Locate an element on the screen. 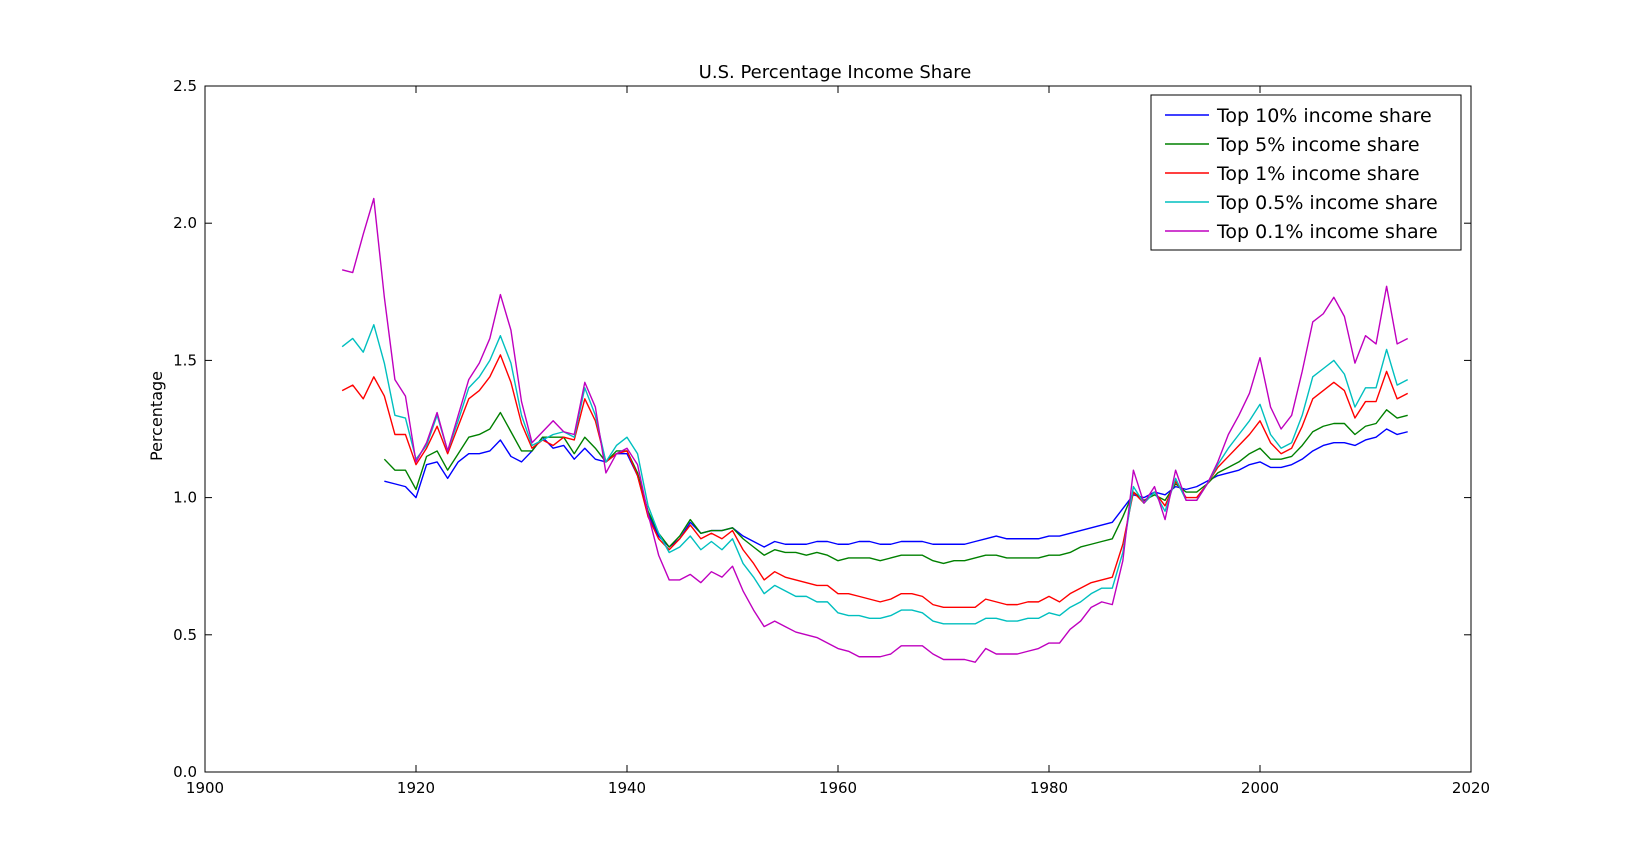 The height and width of the screenshot is (852, 1626). y-tick-label: 2.0 is located at coordinates (185, 223).